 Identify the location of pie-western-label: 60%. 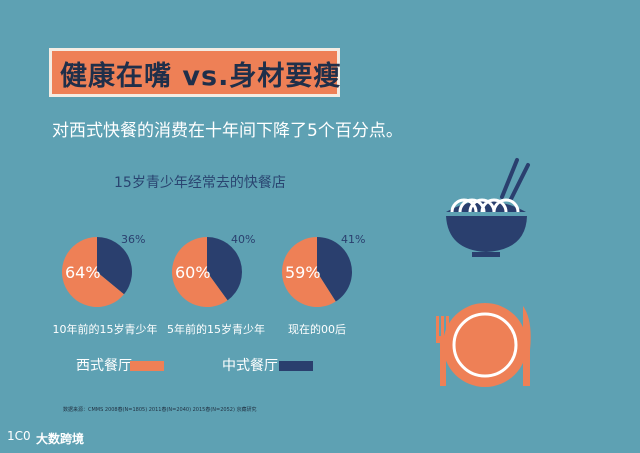
(193, 272).